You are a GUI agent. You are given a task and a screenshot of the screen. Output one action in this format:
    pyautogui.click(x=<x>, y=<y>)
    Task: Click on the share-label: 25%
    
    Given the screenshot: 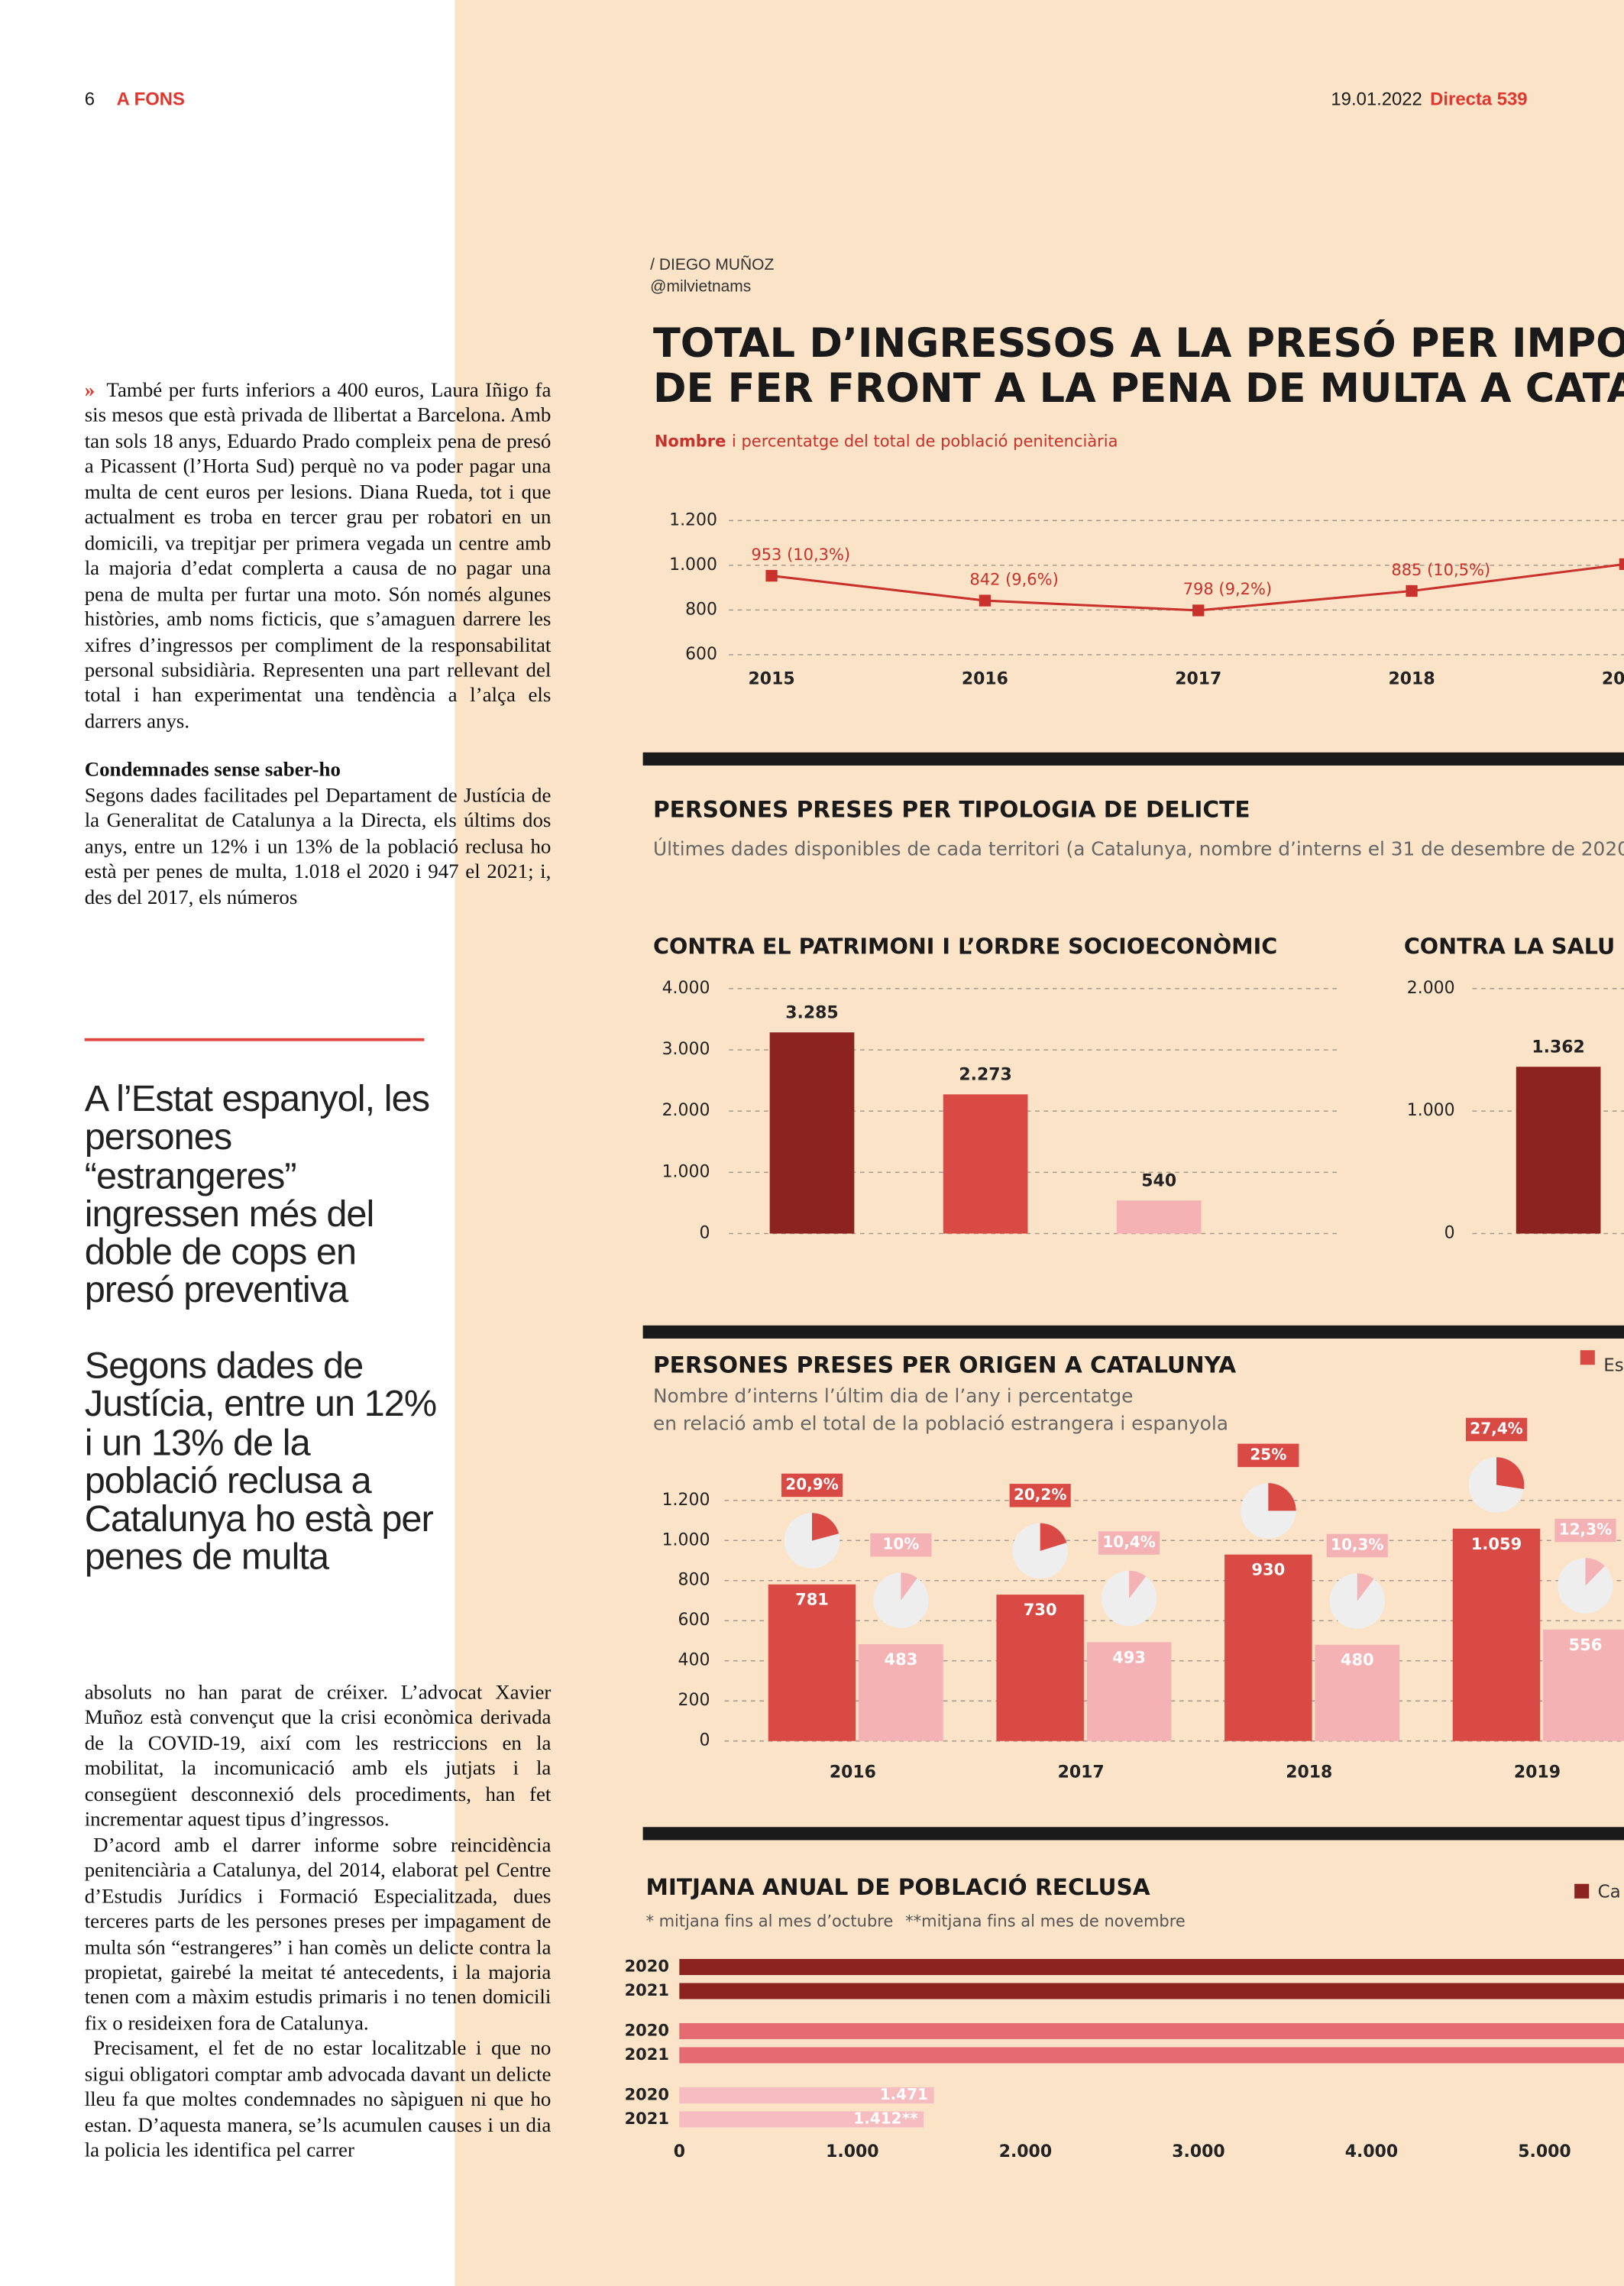 What is the action you would take?
    pyautogui.click(x=1268, y=1454)
    